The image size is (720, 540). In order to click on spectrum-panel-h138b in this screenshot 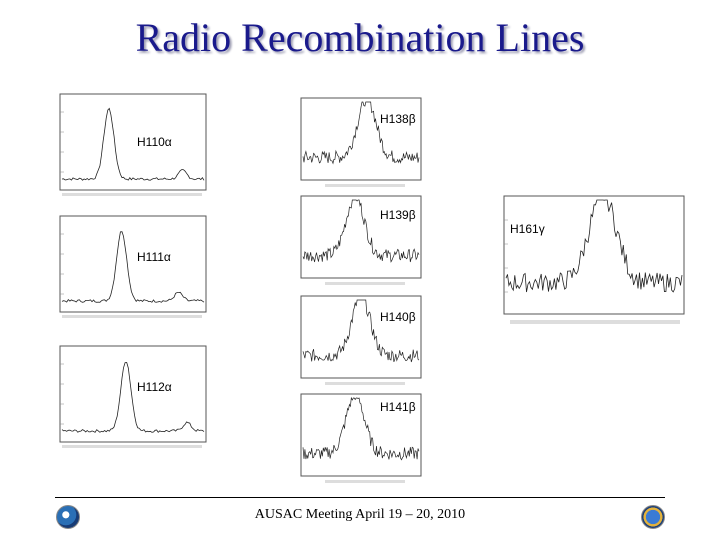, I will do `click(355, 144)`.